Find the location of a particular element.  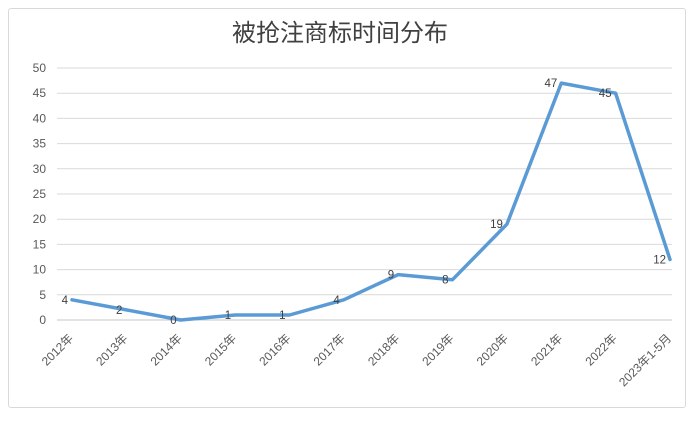

x-axis-tick-label: 2014年 is located at coordinates (166, 349).